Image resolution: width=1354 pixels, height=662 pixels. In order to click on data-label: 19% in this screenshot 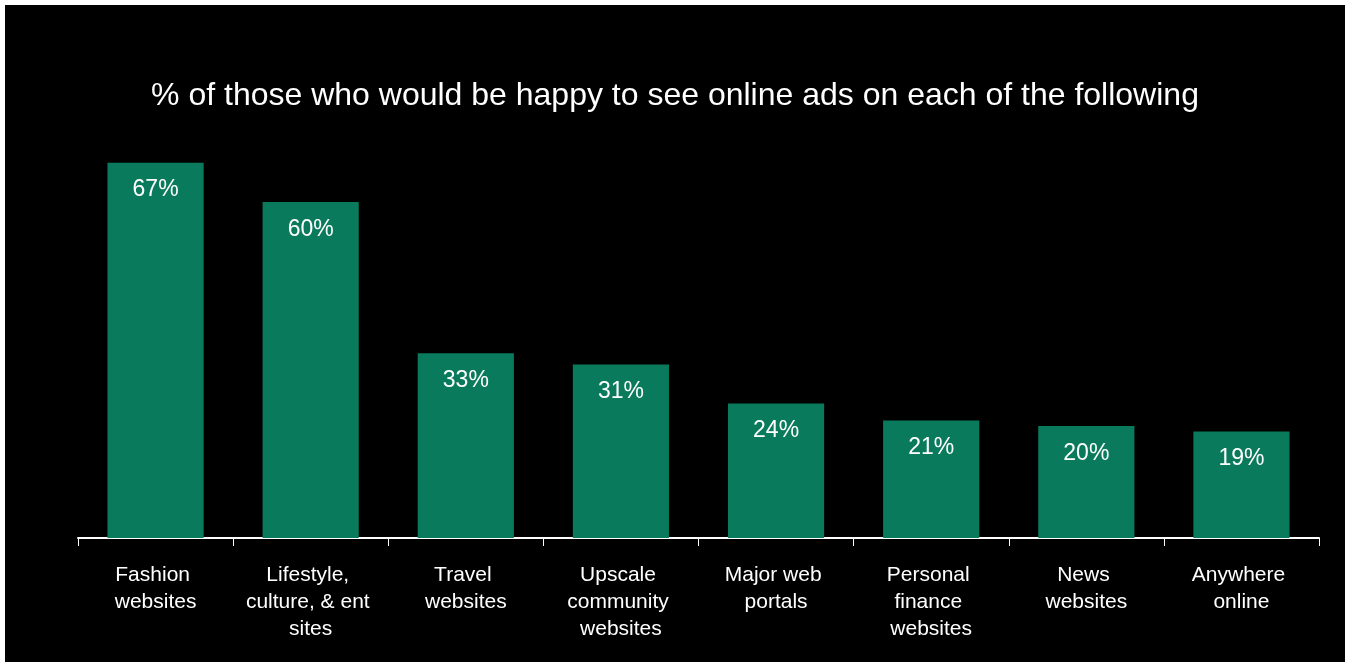, I will do `click(1241, 457)`.